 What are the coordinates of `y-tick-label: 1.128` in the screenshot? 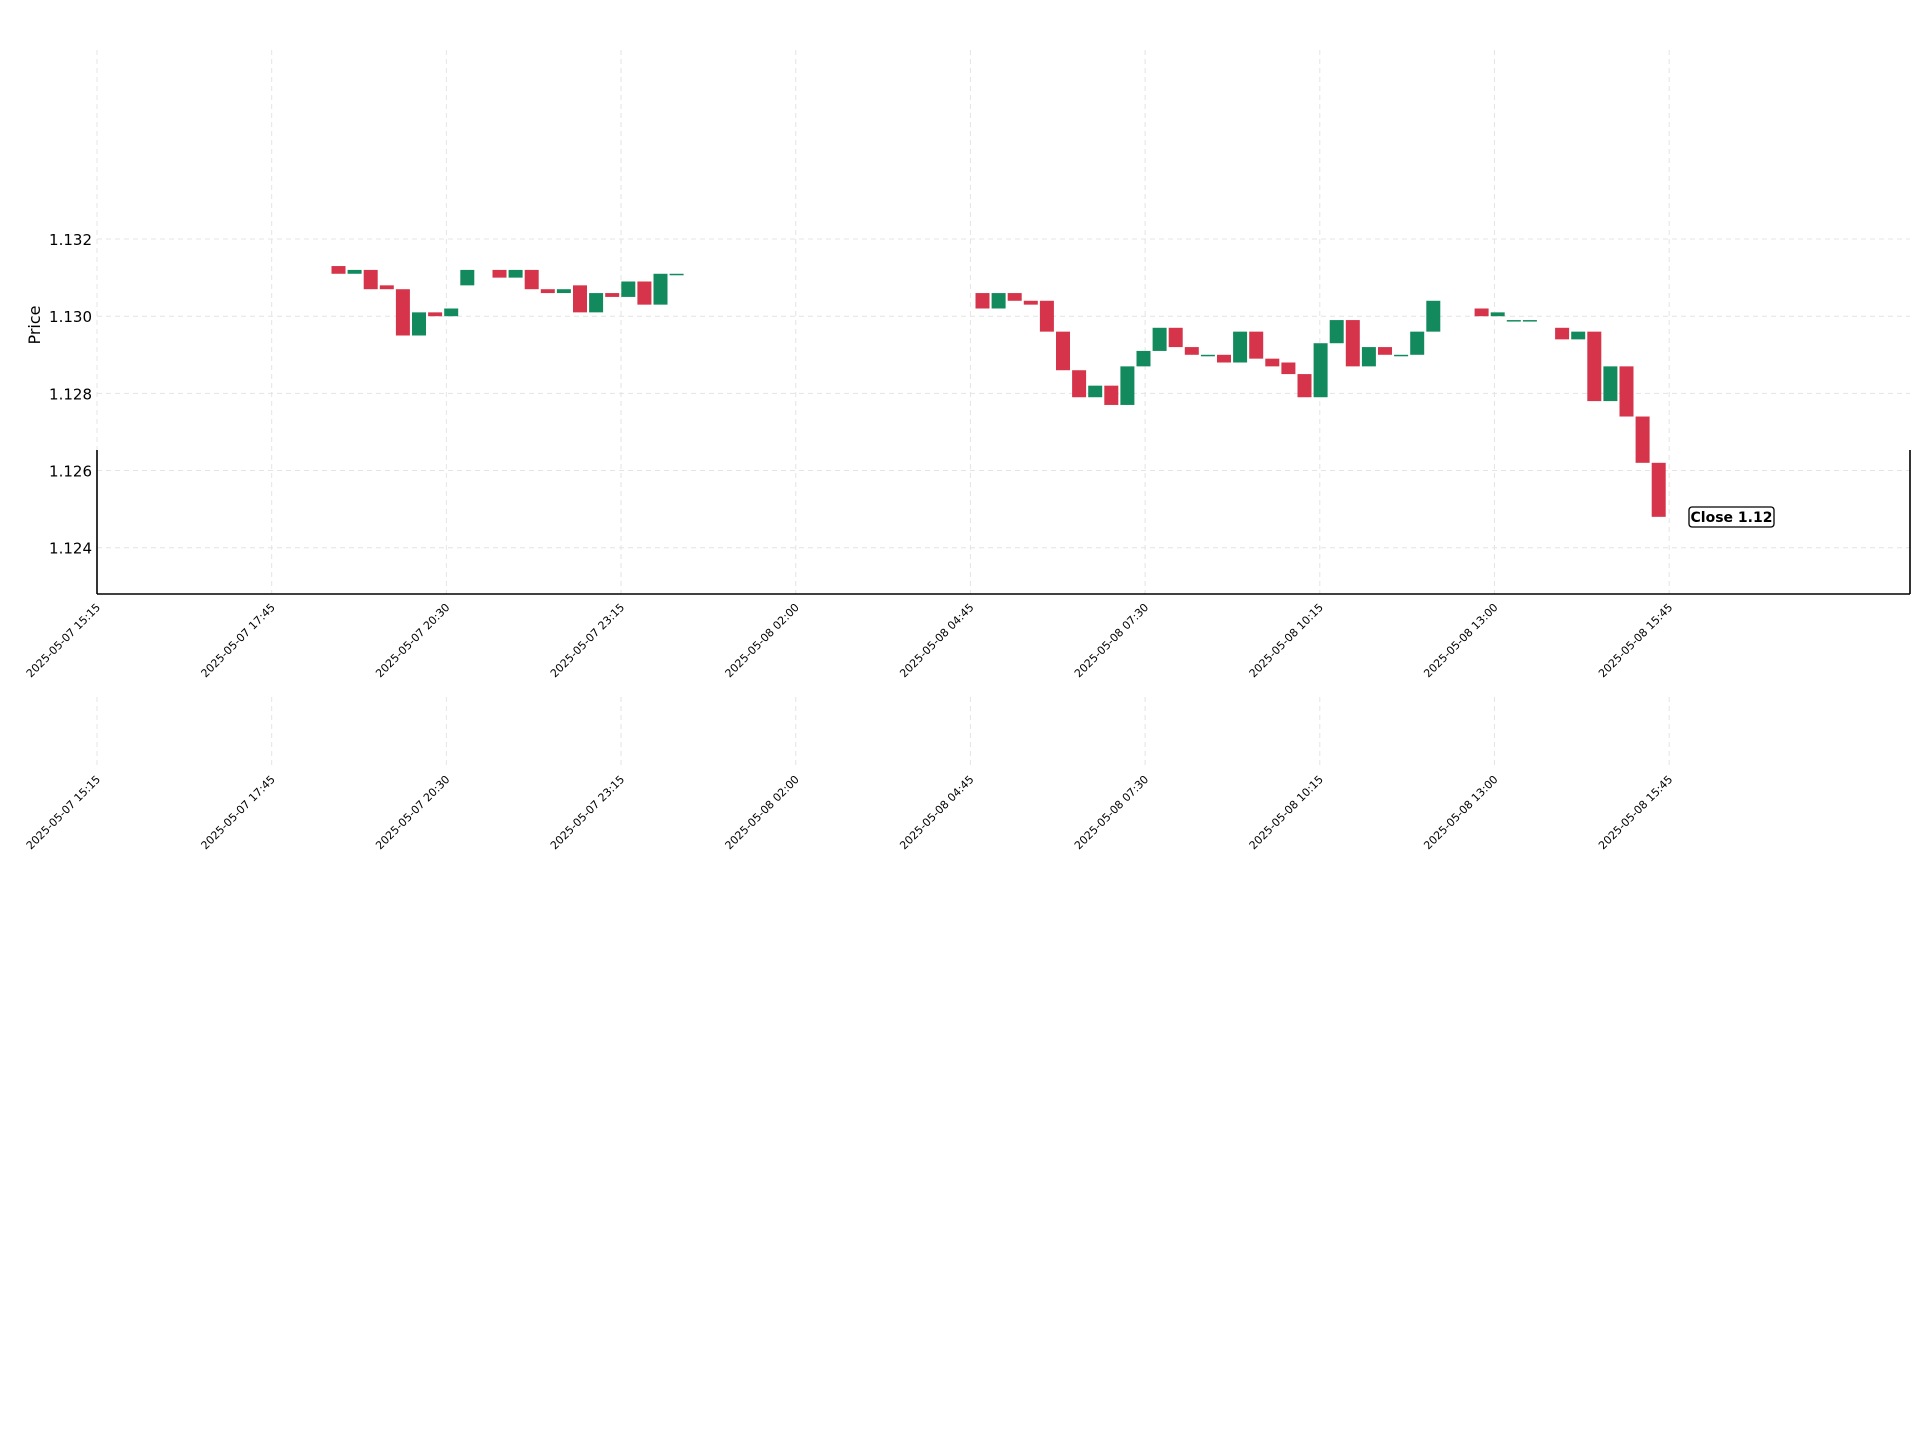 It's located at (70, 394).